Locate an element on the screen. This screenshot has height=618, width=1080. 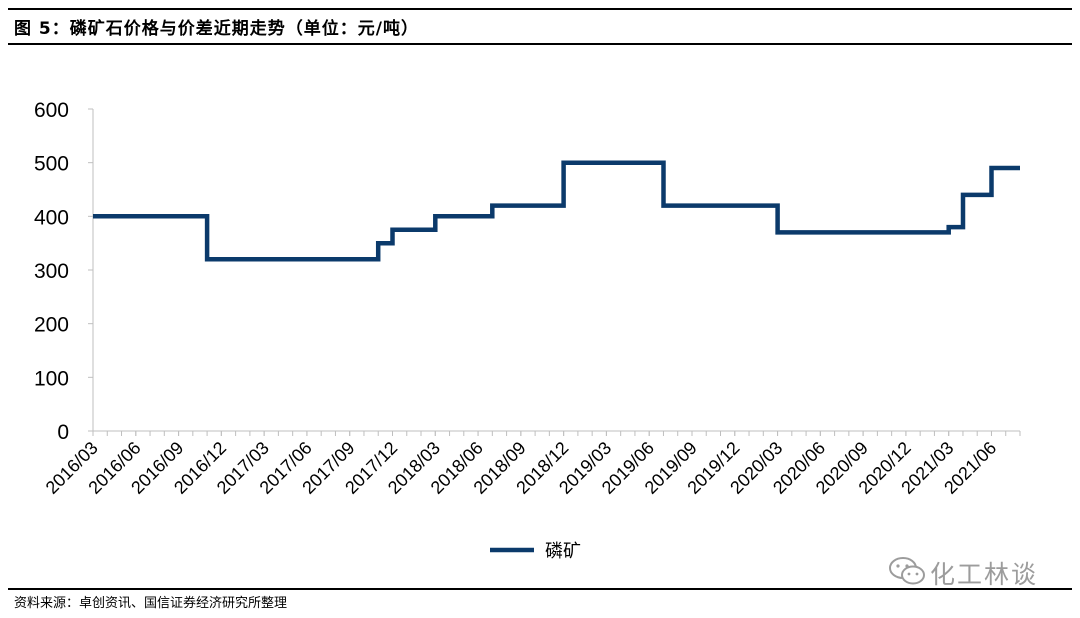
y-tick-label: 0 is located at coordinates (63, 432).